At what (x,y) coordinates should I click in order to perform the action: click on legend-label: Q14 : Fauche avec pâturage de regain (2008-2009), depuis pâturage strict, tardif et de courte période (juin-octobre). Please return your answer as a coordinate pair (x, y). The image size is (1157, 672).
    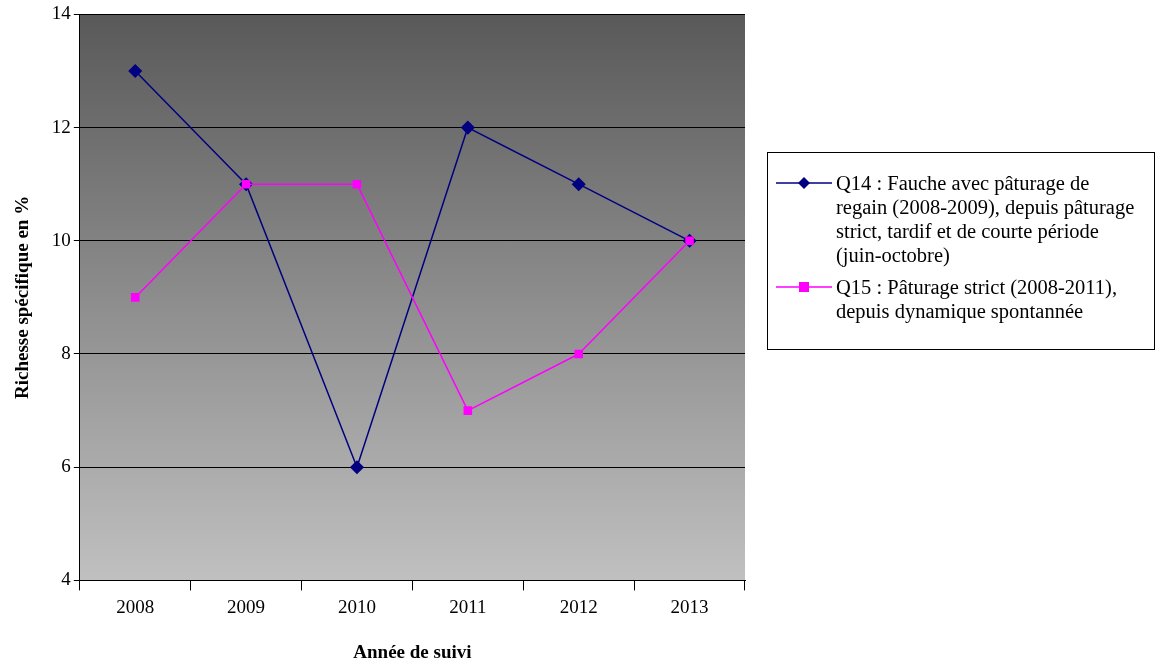
    Looking at the image, I should click on (986, 219).